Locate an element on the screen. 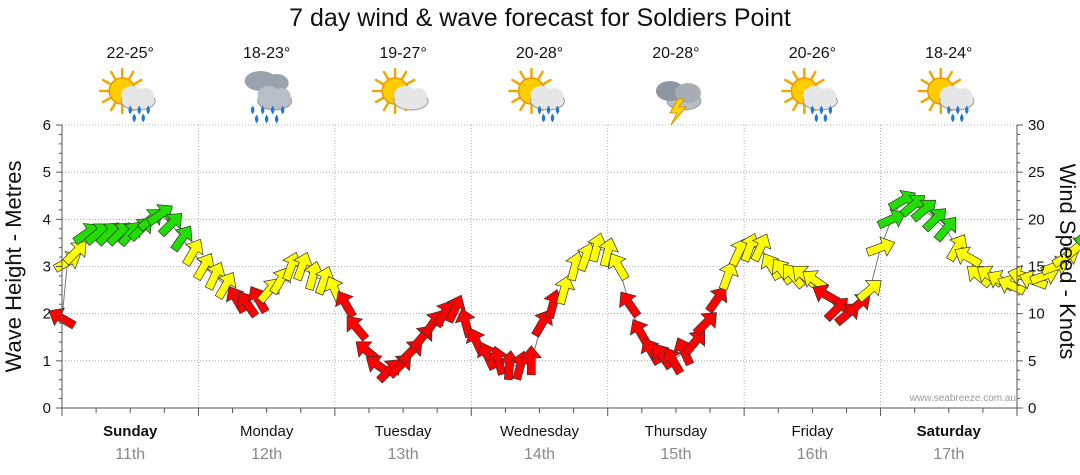 The height and width of the screenshot is (475, 1080). date-label: 11th is located at coordinates (130, 454).